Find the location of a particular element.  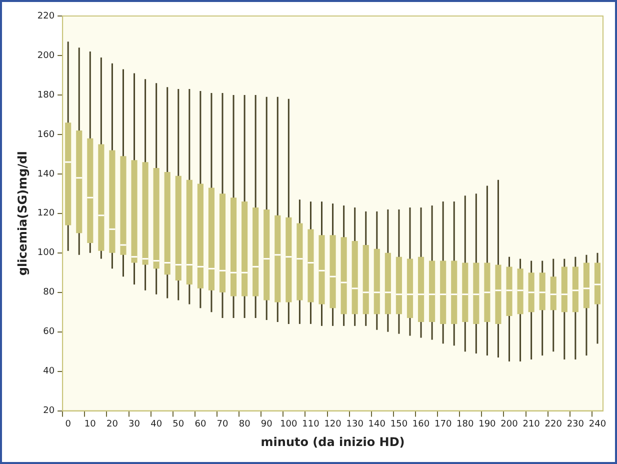

x-tick-label: 10 is located at coordinates (90, 425).